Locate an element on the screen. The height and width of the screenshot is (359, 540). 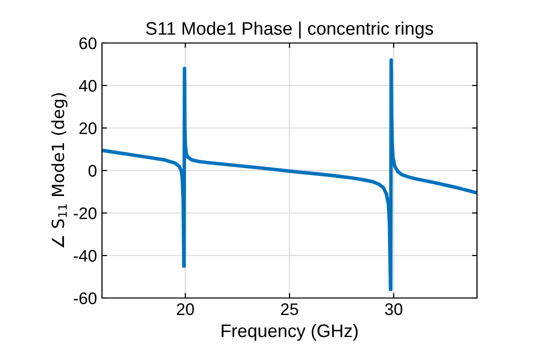
y-tick-label: 60 is located at coordinates (87, 43).